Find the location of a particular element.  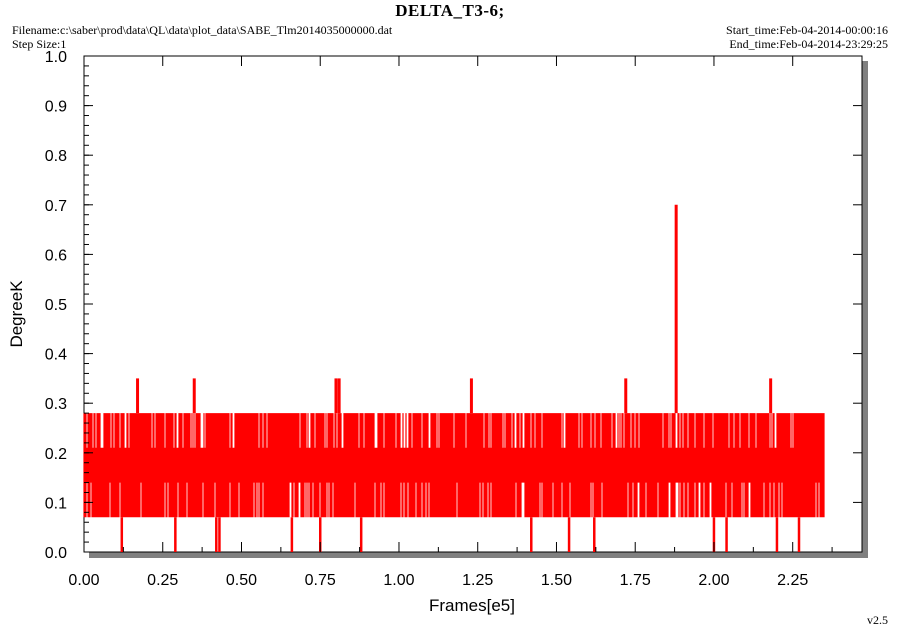

y-tick-label: 0.5 is located at coordinates (56, 305).